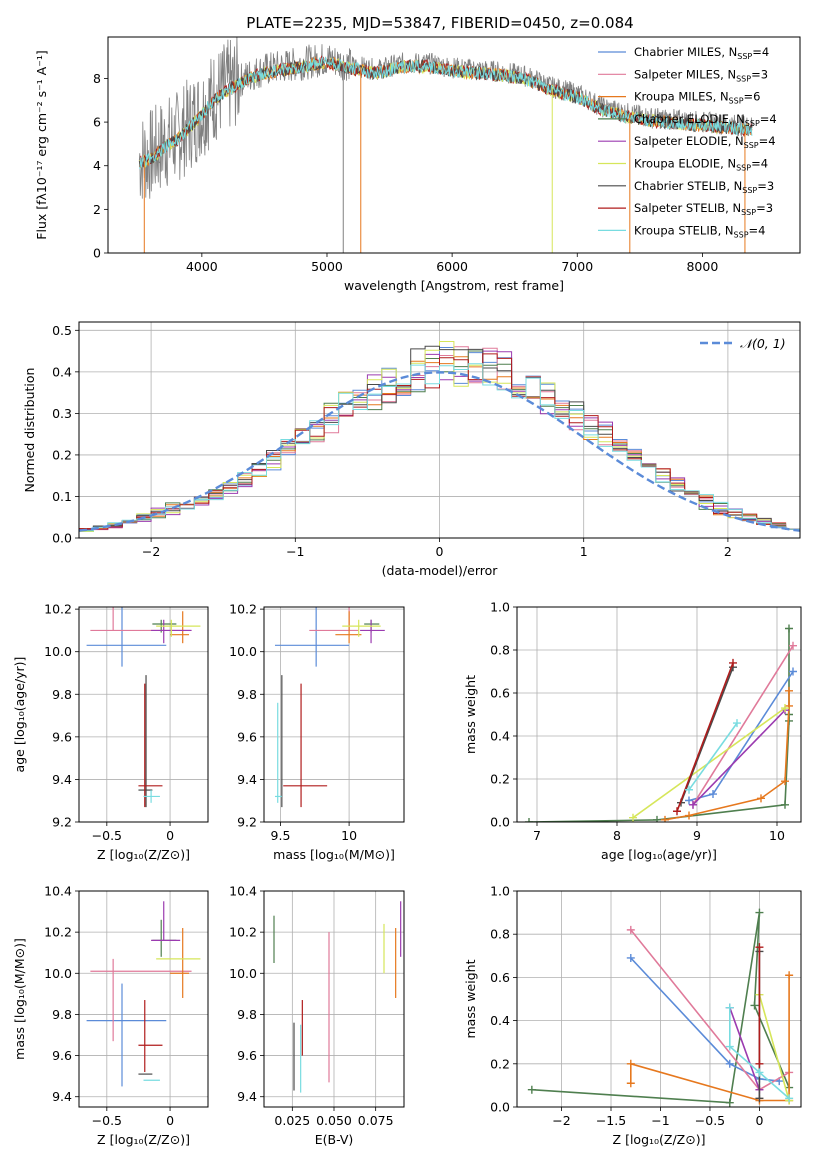 The height and width of the screenshot is (1170, 819). I want to click on y-tick-label: 4, so click(97, 165).